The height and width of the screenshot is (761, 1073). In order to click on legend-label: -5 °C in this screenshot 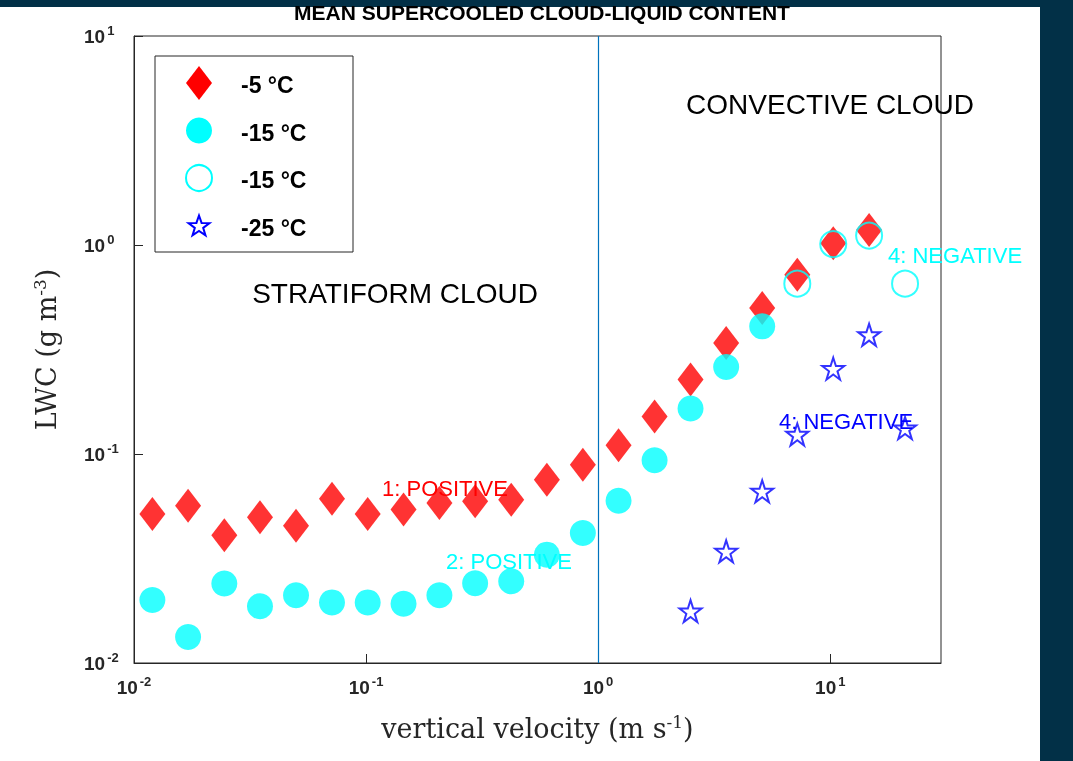, I will do `click(267, 85)`.